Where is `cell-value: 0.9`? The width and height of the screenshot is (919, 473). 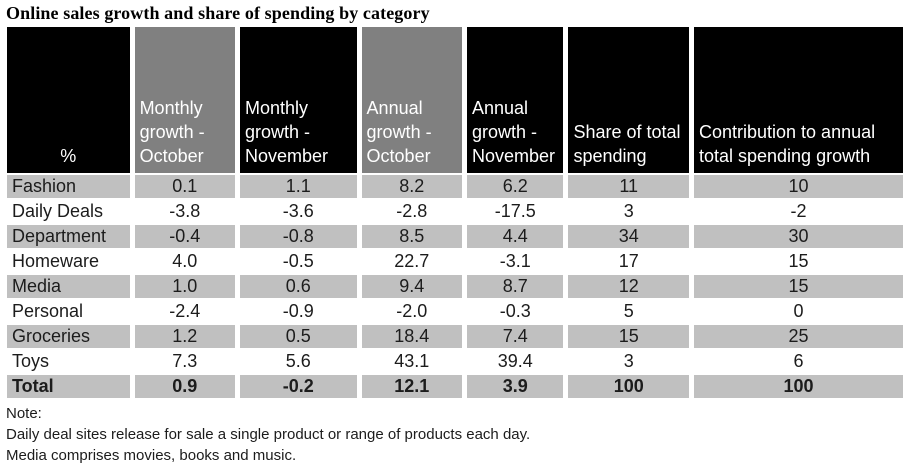
cell-value: 0.9 is located at coordinates (185, 386).